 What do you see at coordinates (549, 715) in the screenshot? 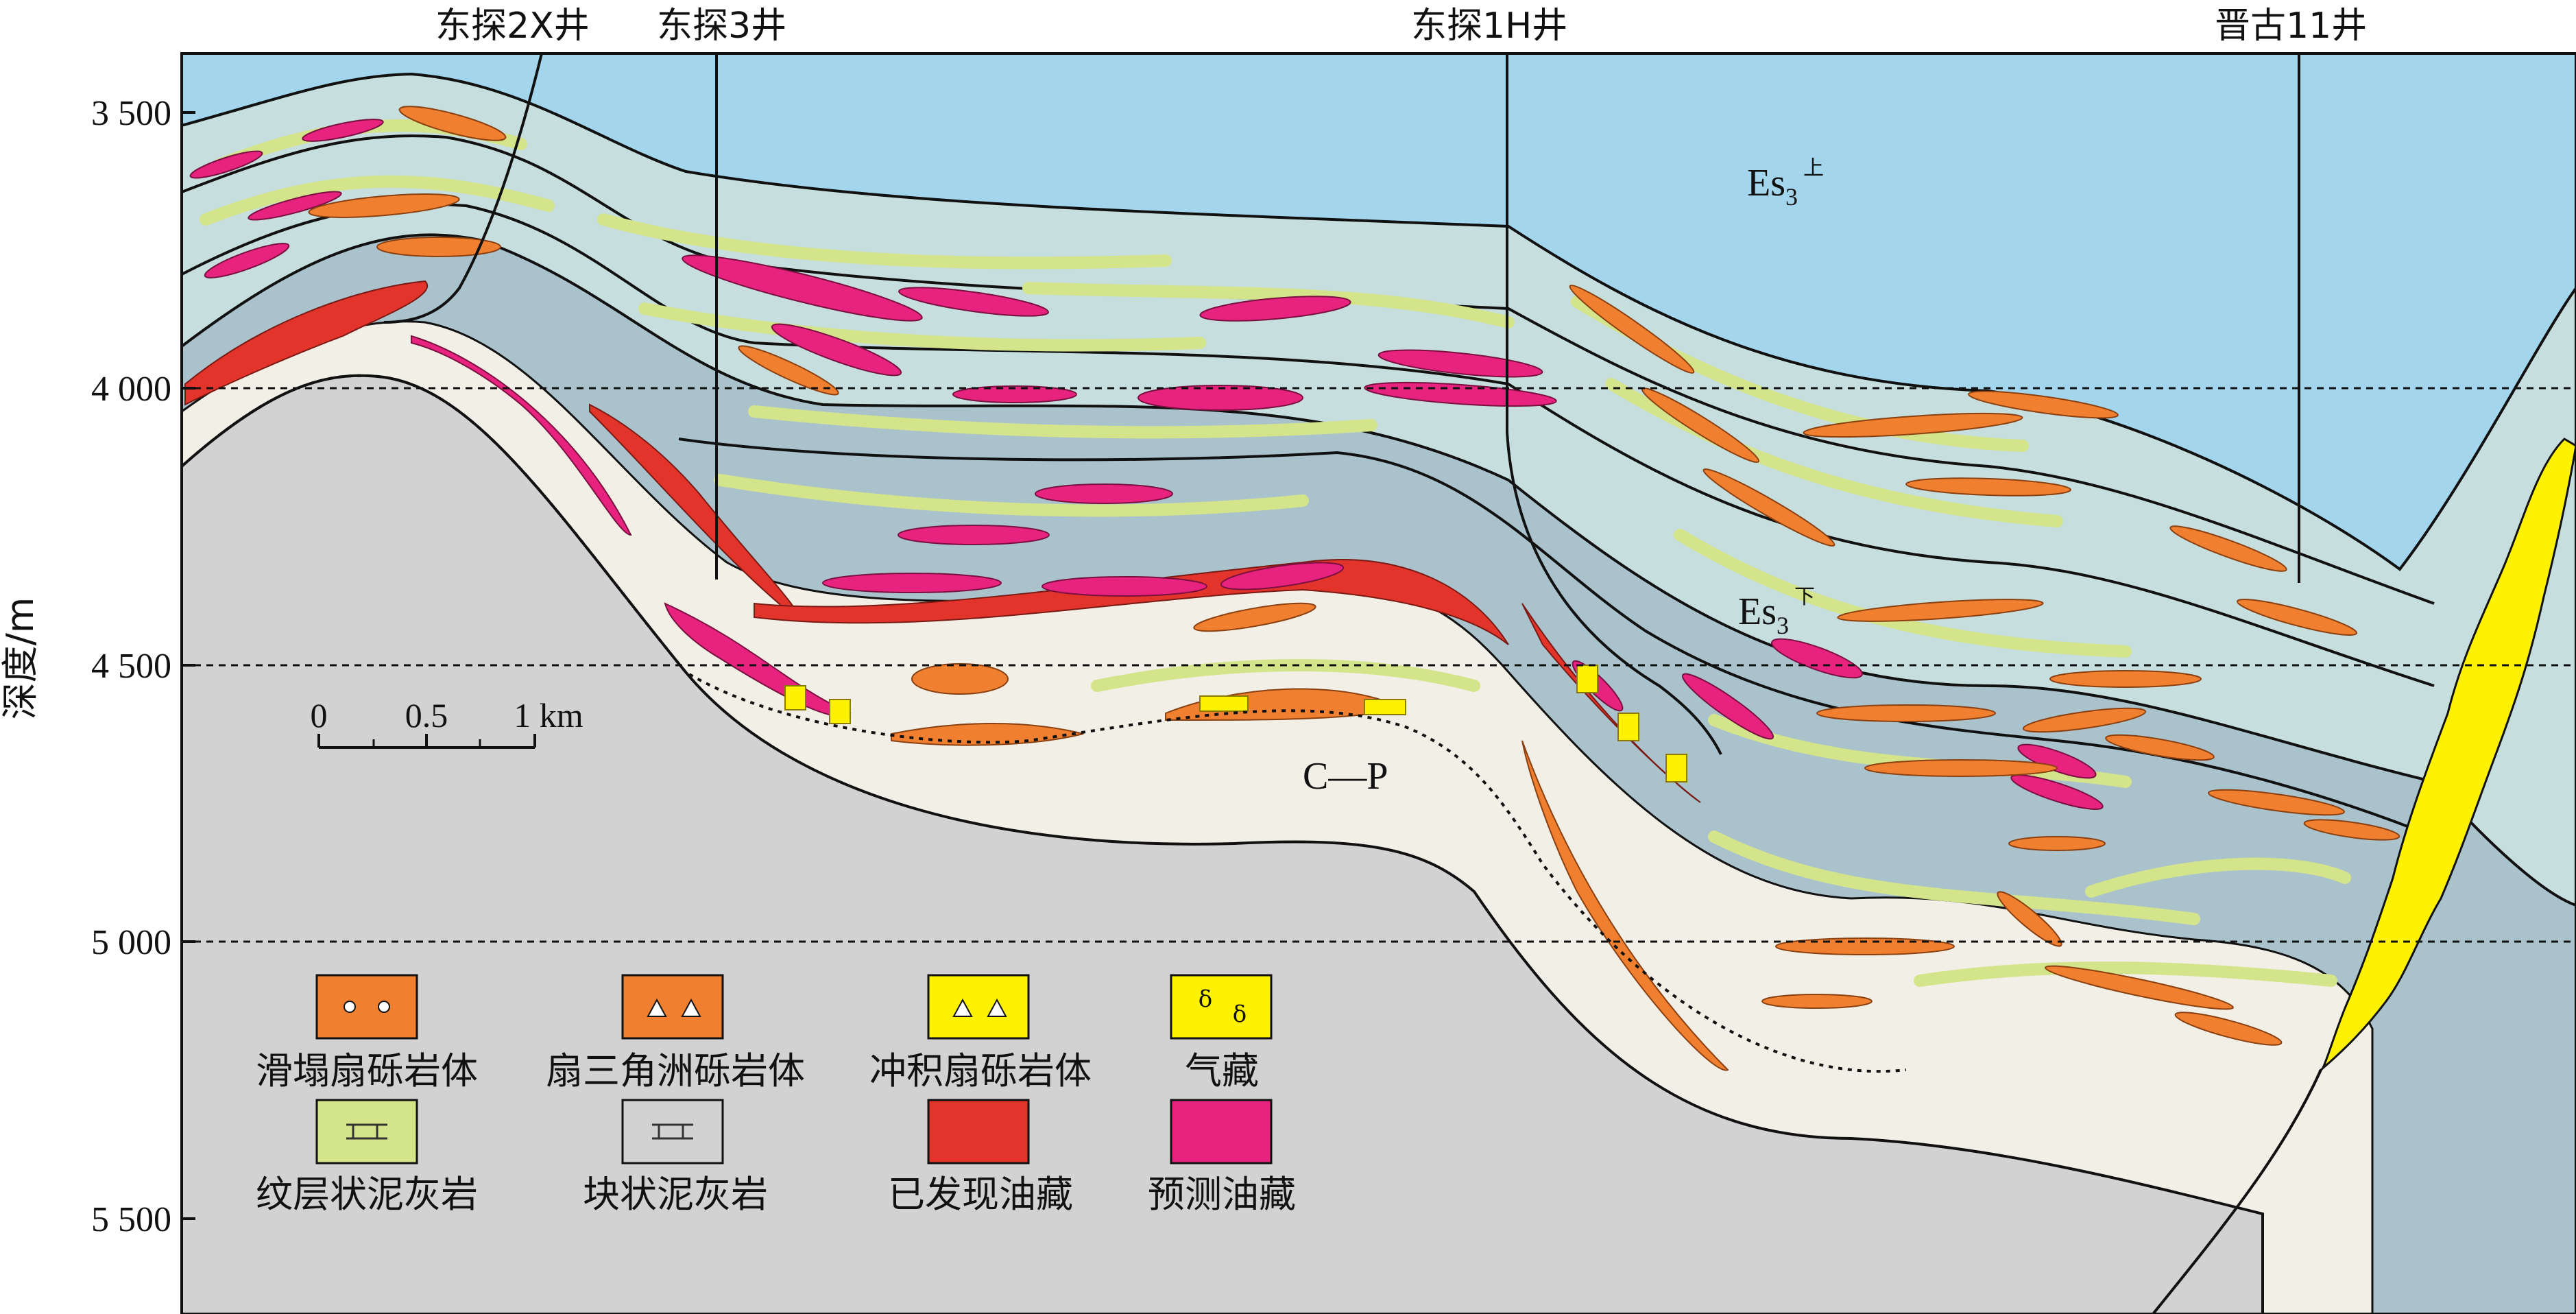
I see `scale-label-1km: 1 km` at bounding box center [549, 715].